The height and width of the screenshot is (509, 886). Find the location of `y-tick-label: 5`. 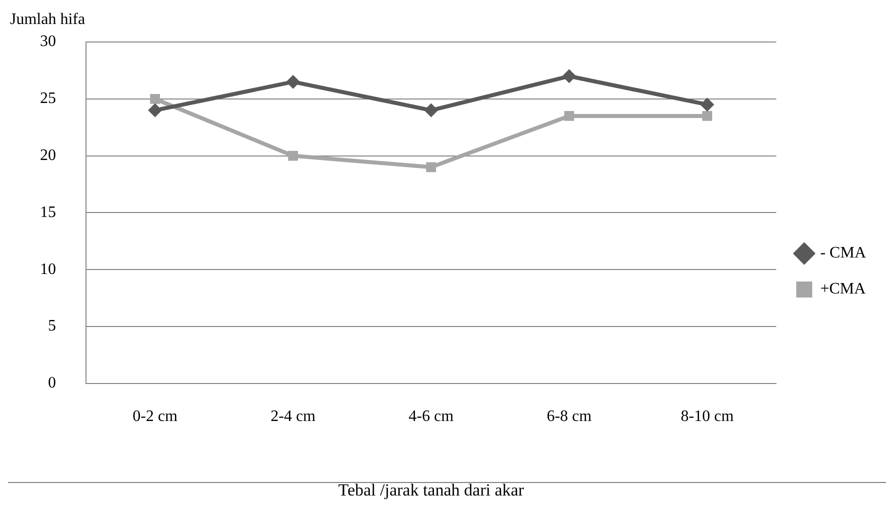

y-tick-label: 5 is located at coordinates (52, 326).